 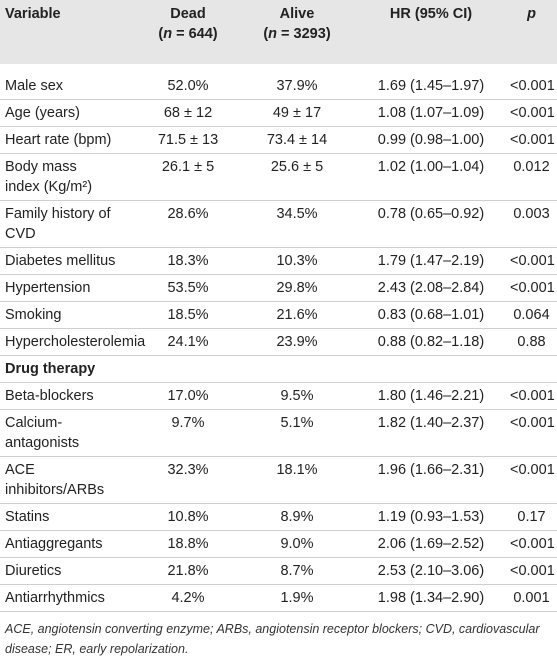 I want to click on variable-cell: Antiaggregants, so click(x=69, y=544).